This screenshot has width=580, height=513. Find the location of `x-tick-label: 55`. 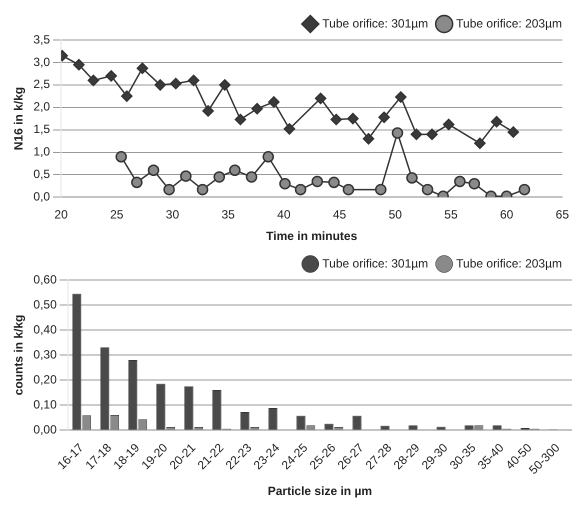

x-tick-label: 55 is located at coordinates (451, 215).